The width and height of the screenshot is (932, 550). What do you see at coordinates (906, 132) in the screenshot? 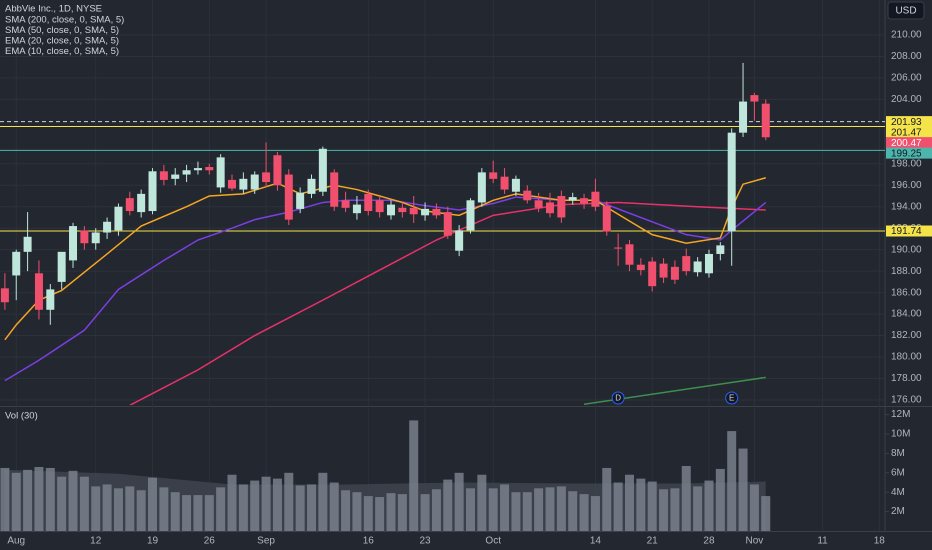
I see `price-label: 201.47` at bounding box center [906, 132].